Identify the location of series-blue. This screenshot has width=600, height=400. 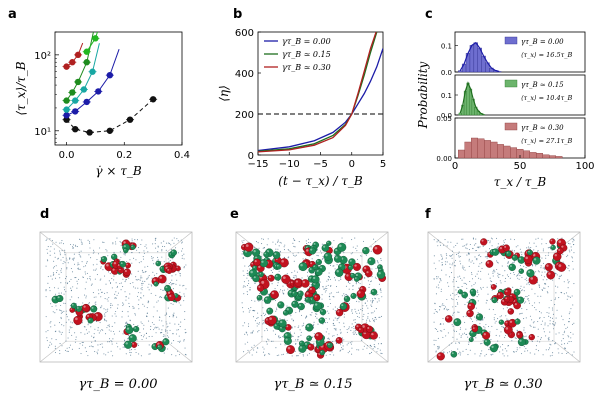
(91, 84).